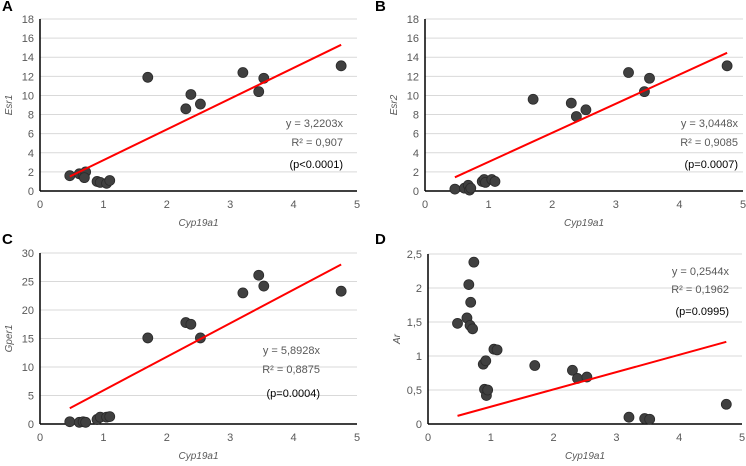 The height and width of the screenshot is (466, 746). What do you see at coordinates (397, 339) in the screenshot?
I see `y-axis-title: Ar` at bounding box center [397, 339].